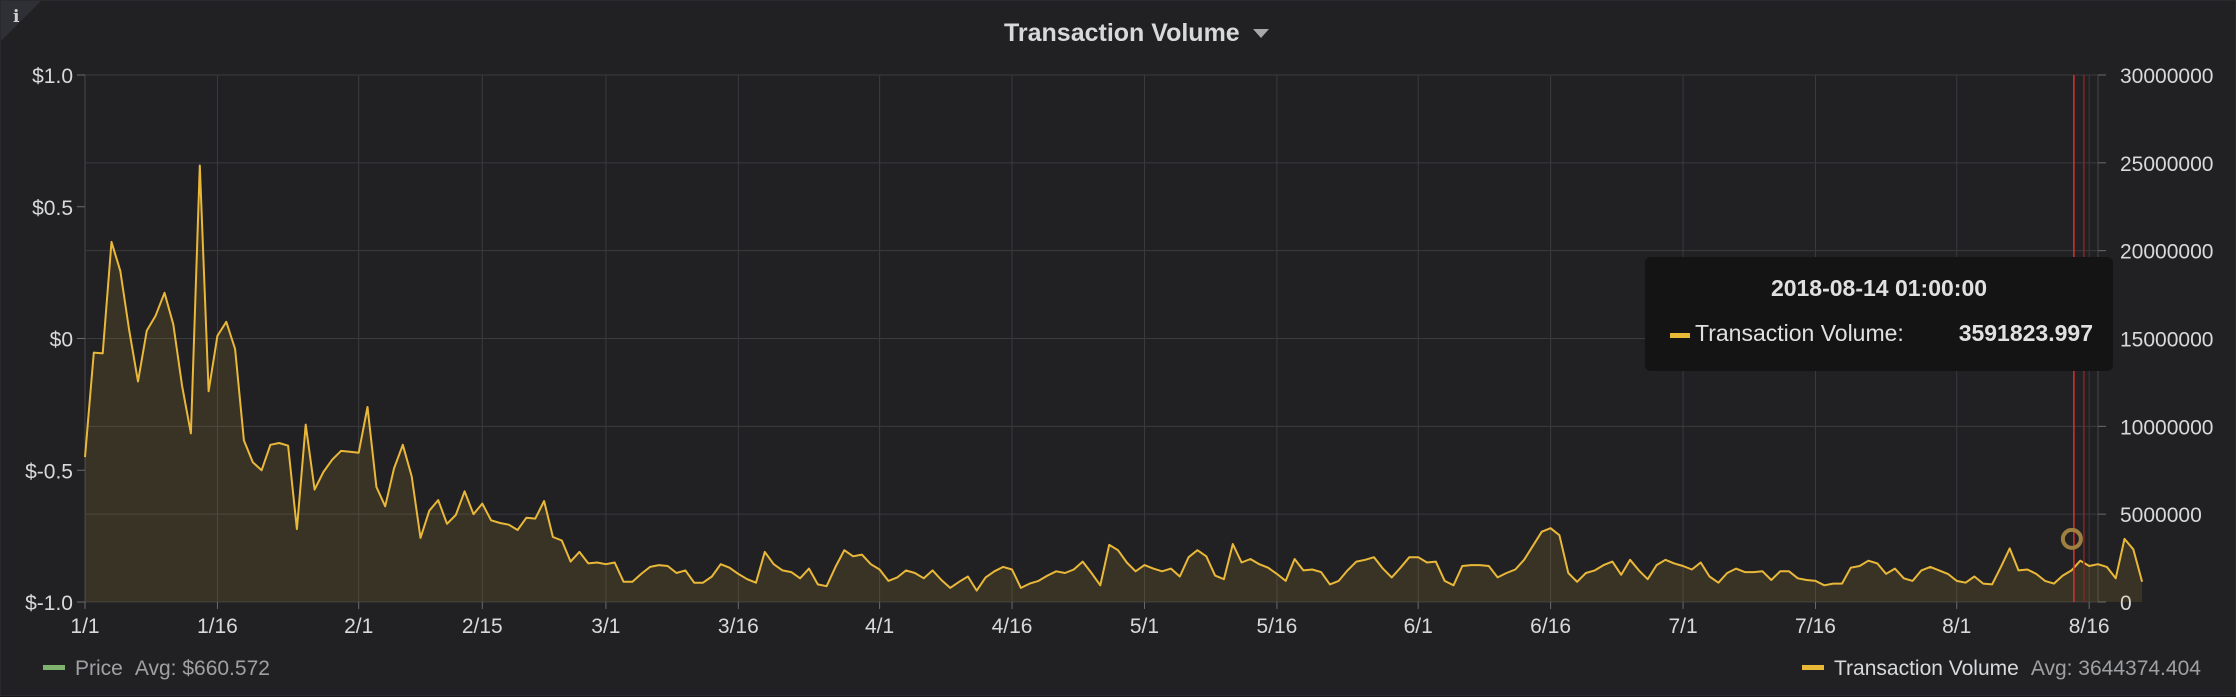  Describe the element at coordinates (84, 626) in the screenshot. I see `x-axis-tick-label: 1/1` at that location.